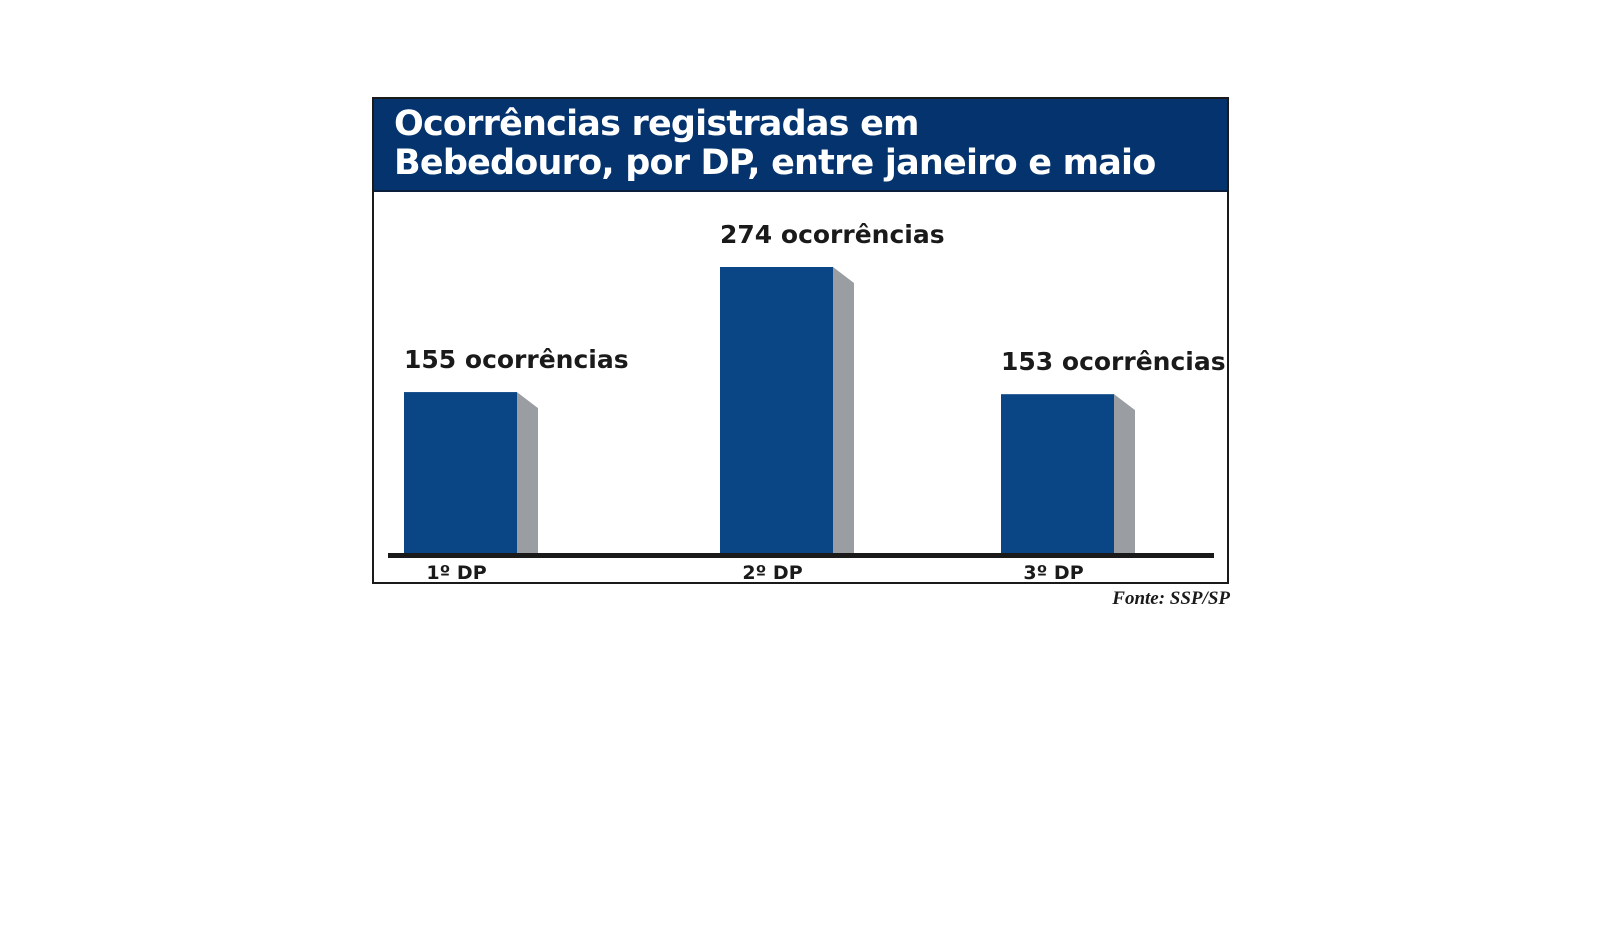  What do you see at coordinates (456, 573) in the screenshot?
I see `category-label-1: 1º DP` at bounding box center [456, 573].